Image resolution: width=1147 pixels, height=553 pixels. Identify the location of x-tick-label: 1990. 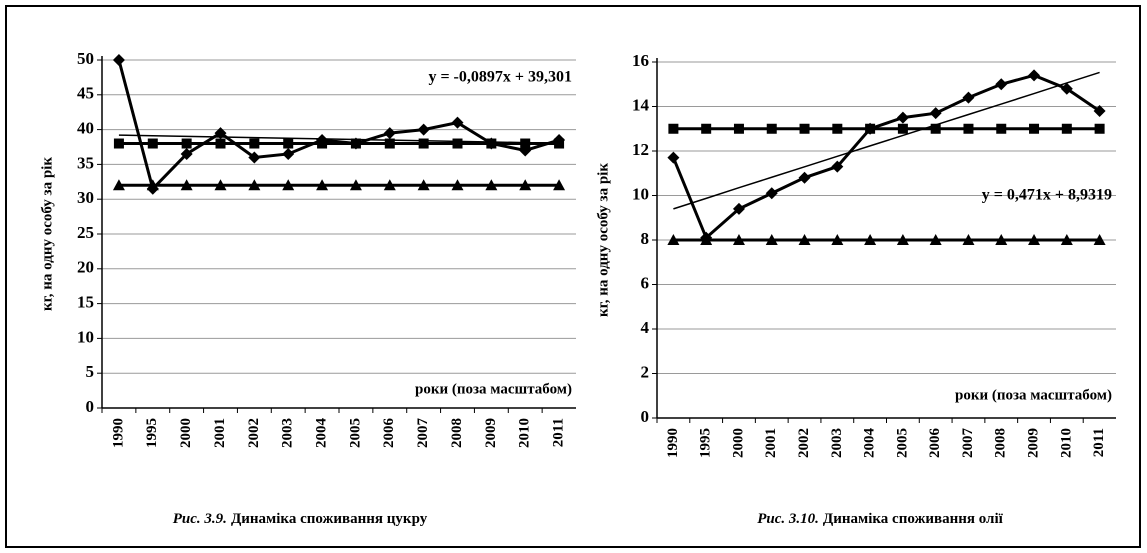
(673, 443).